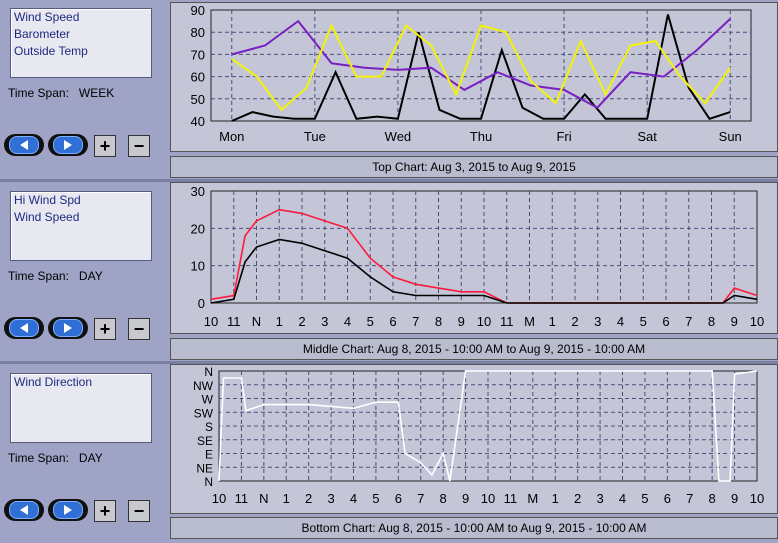  Describe the element at coordinates (198, 77) in the screenshot. I see `y-tick-label: 60` at that location.